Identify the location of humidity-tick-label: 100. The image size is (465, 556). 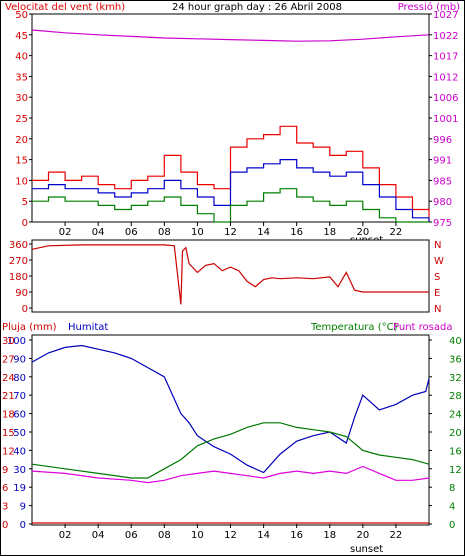
(16, 341).